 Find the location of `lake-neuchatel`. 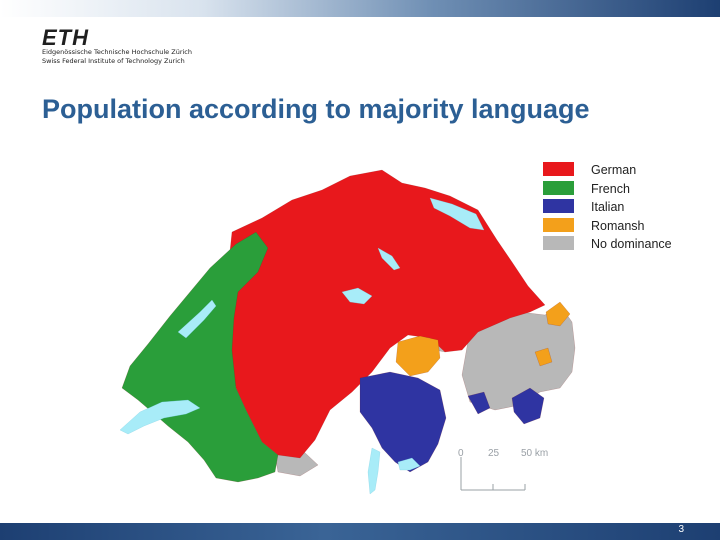

lake-neuchatel is located at coordinates (197, 319).